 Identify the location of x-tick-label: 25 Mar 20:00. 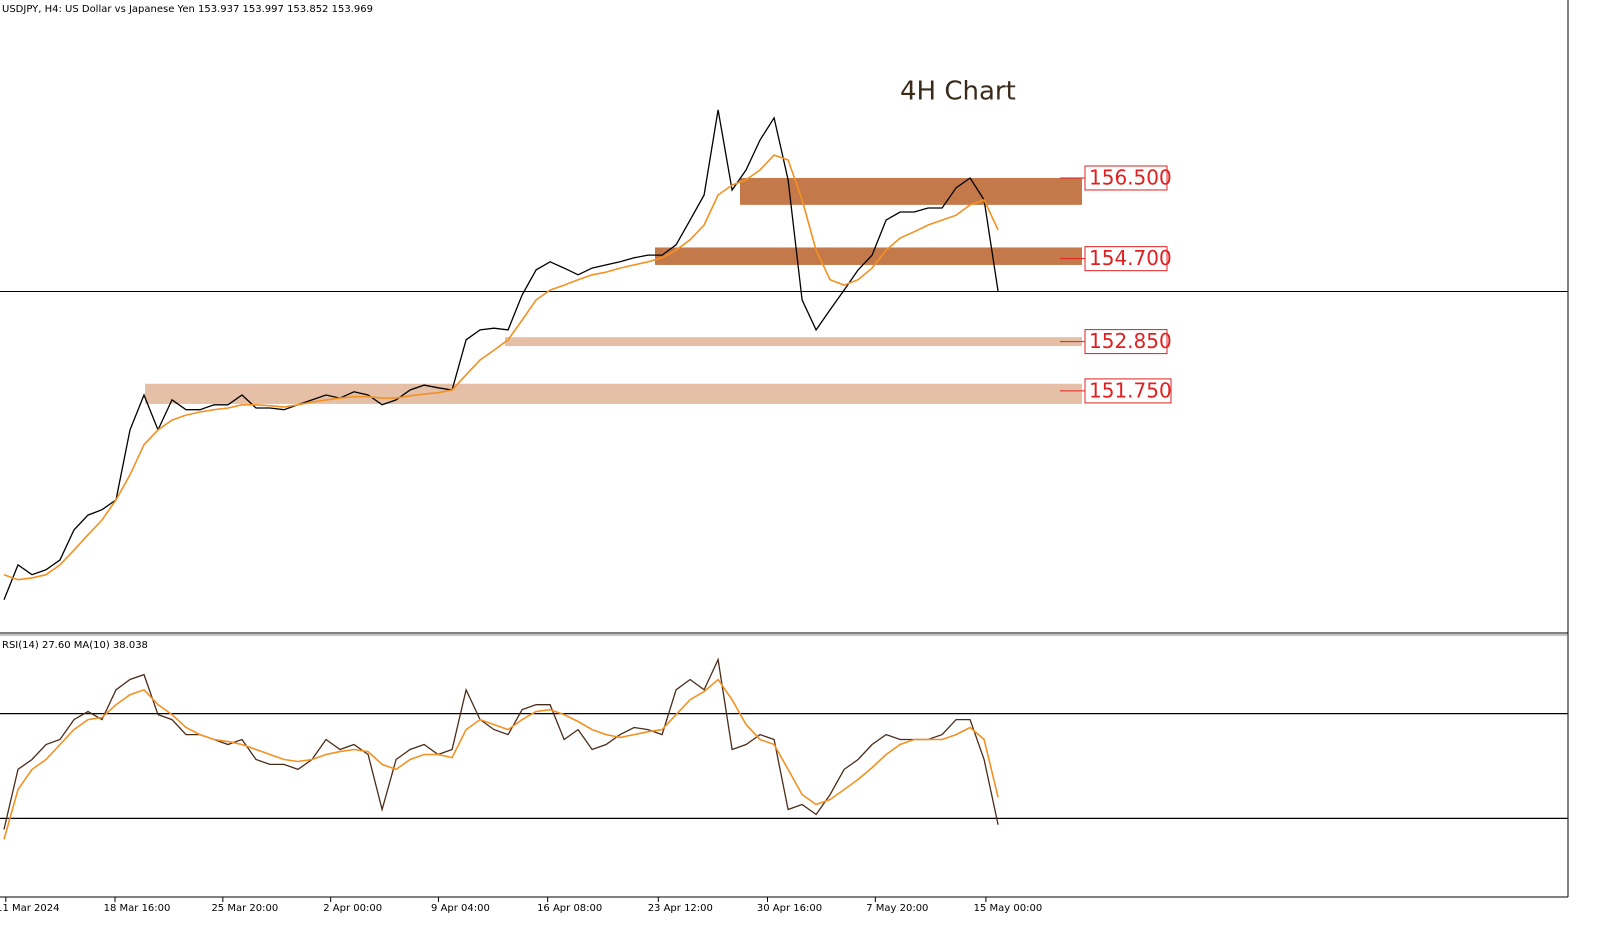
(244, 908).